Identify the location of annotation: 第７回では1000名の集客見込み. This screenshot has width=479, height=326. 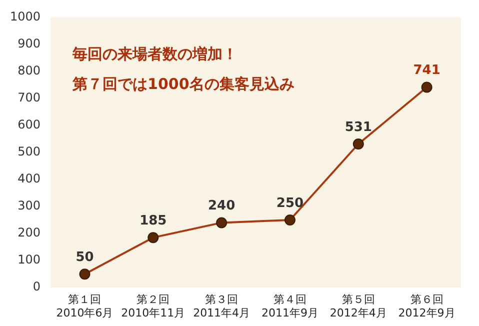
(183, 84).